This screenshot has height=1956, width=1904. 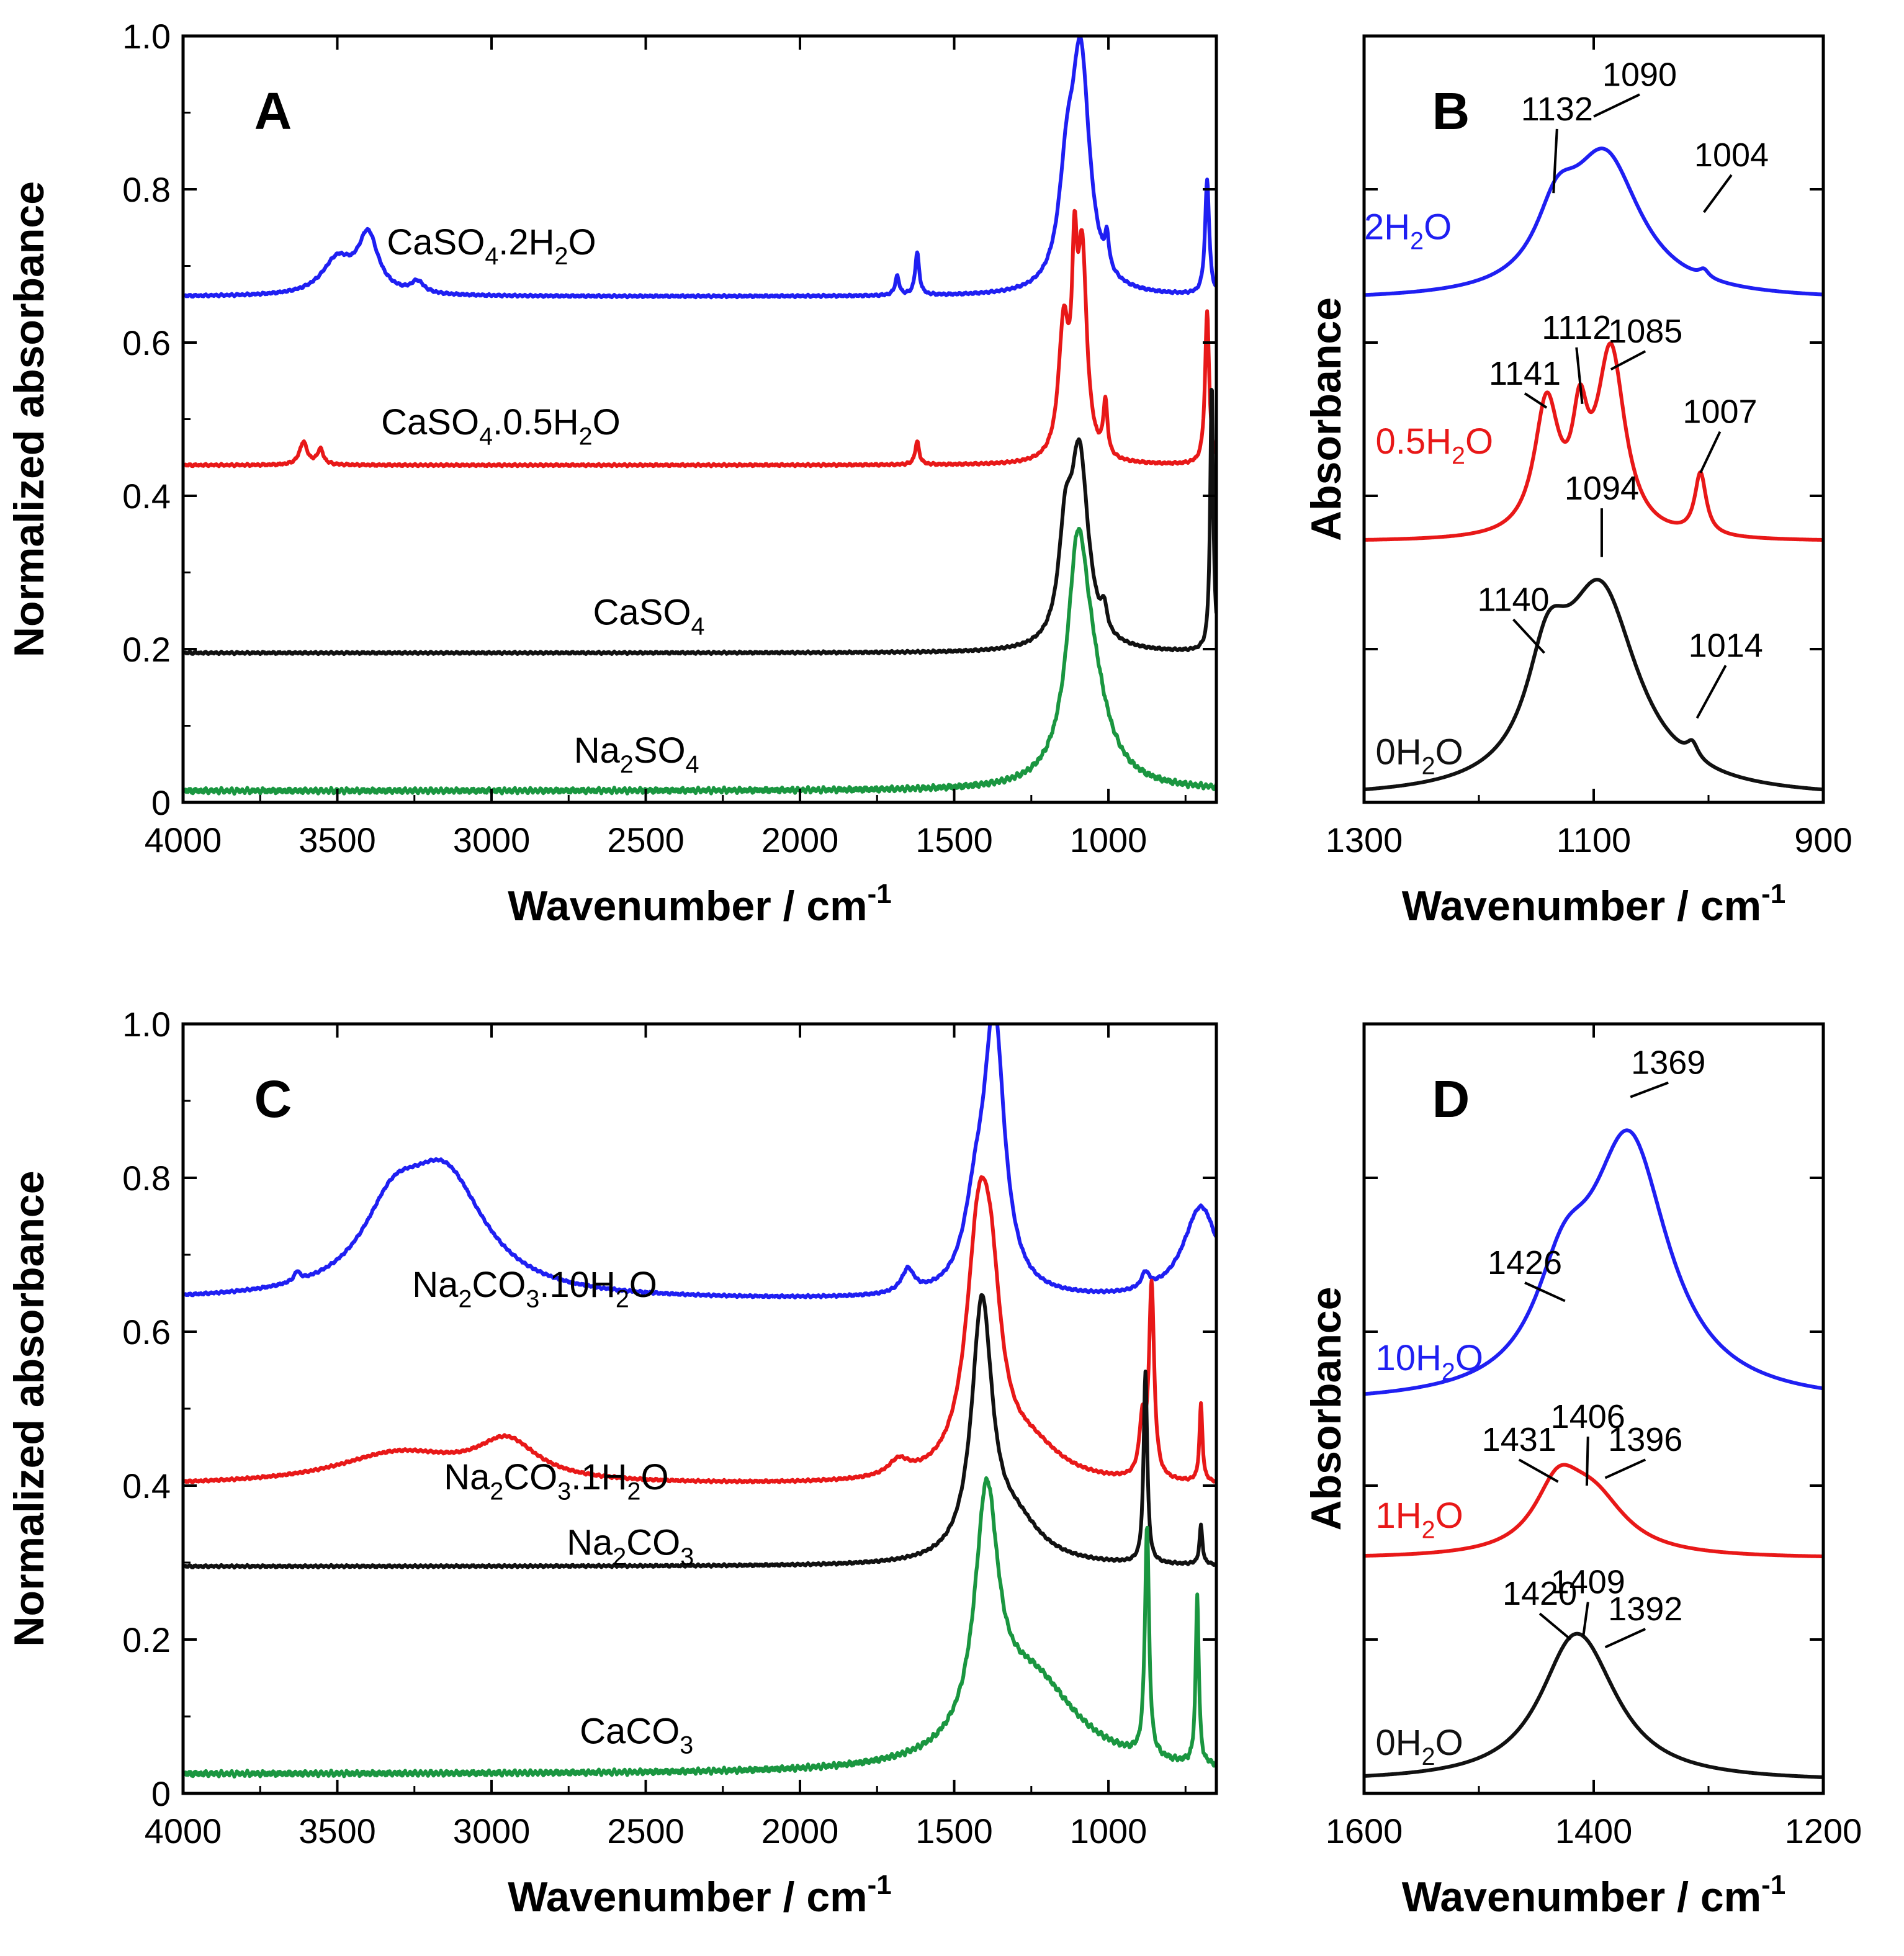 I want to click on y-tick-label: 1.0, so click(x=147, y=36).